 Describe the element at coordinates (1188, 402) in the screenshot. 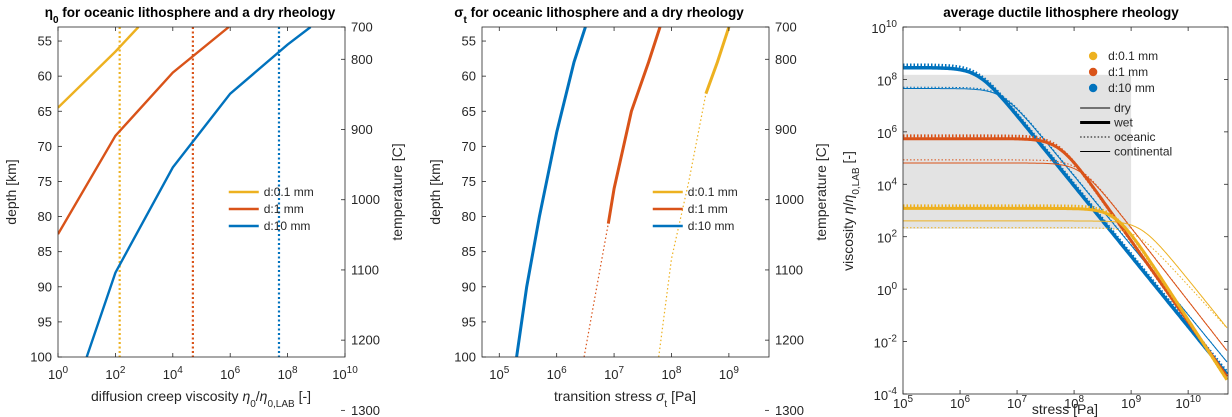

I see `p3-xtick-label: 10¹⁰` at that location.